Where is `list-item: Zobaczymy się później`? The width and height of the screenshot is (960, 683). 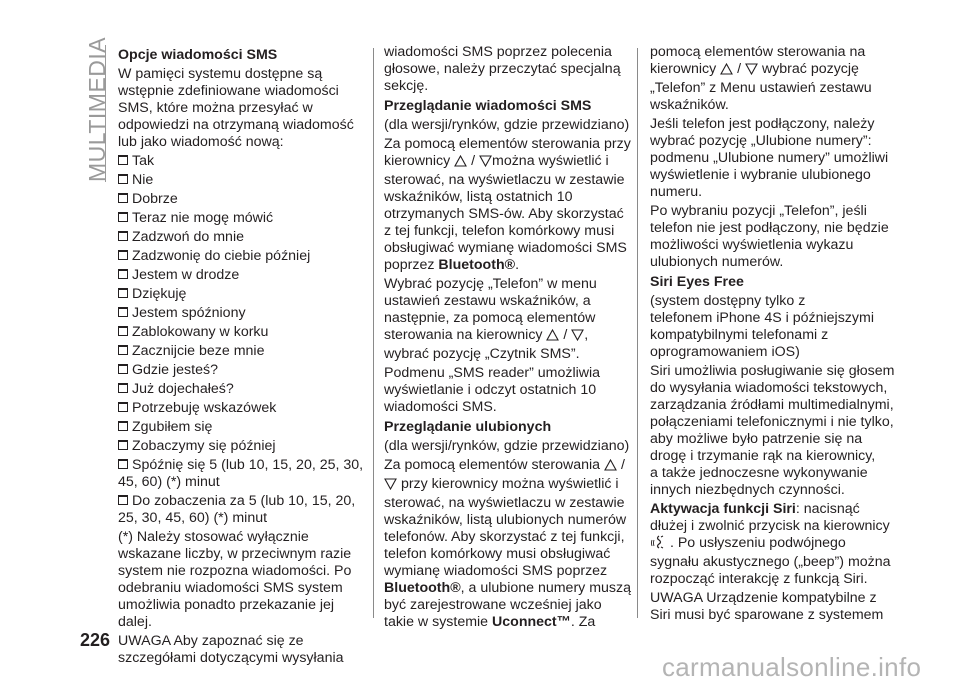
list-item: Zobaczymy się później is located at coordinates (243, 446).